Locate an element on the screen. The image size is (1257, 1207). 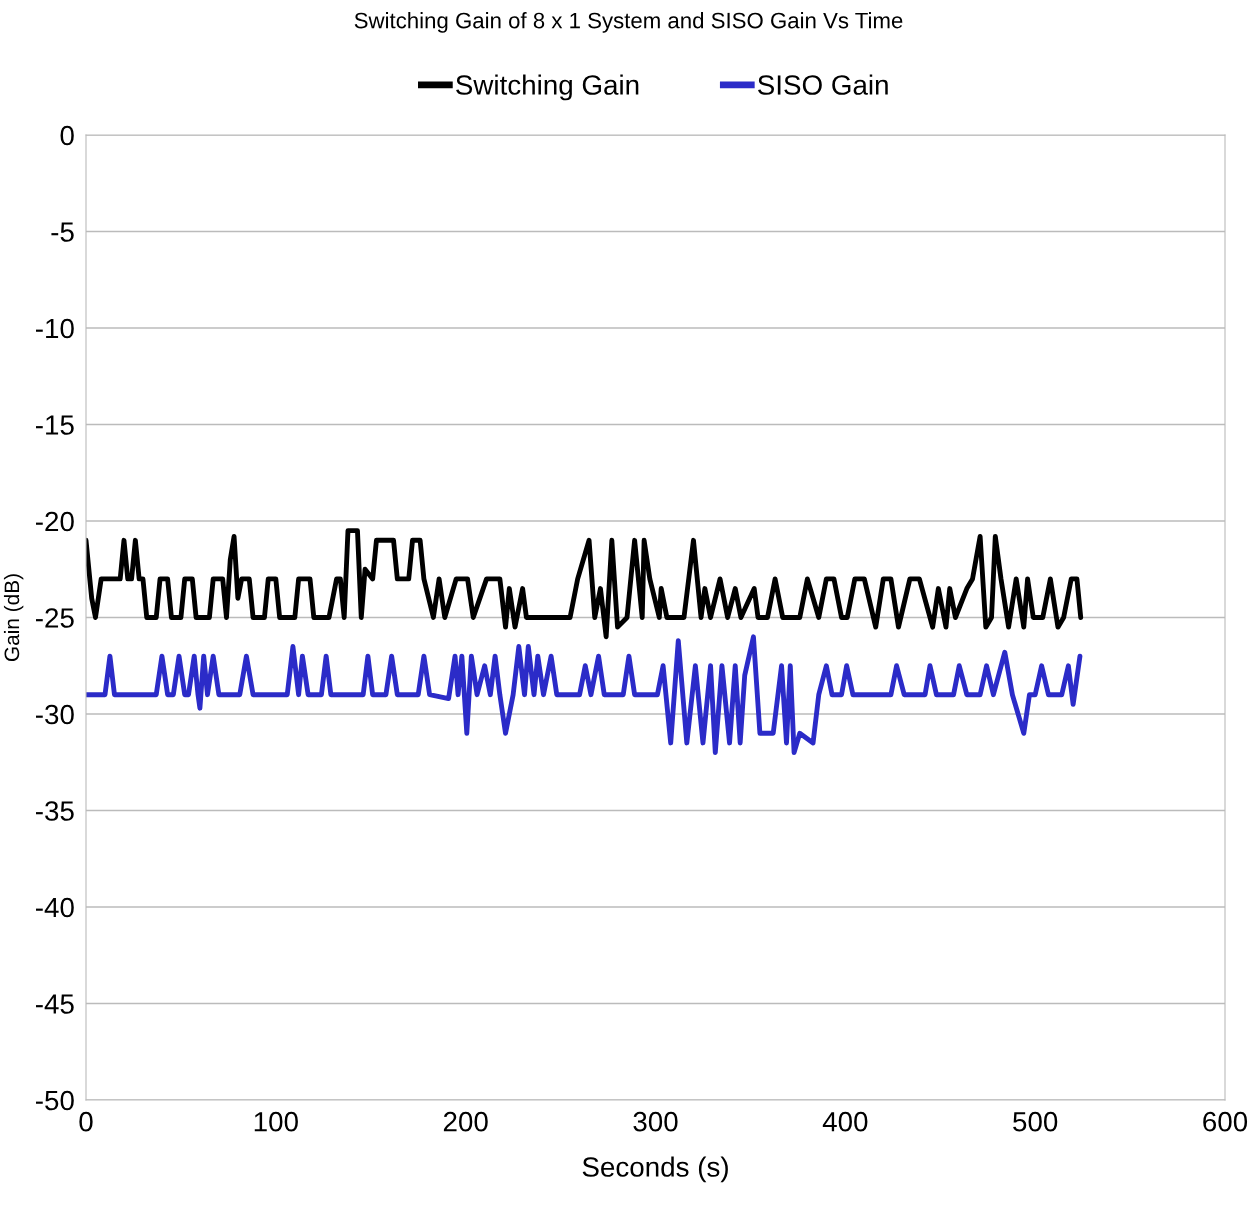
x-tick-label: 0 is located at coordinates (86, 1121).